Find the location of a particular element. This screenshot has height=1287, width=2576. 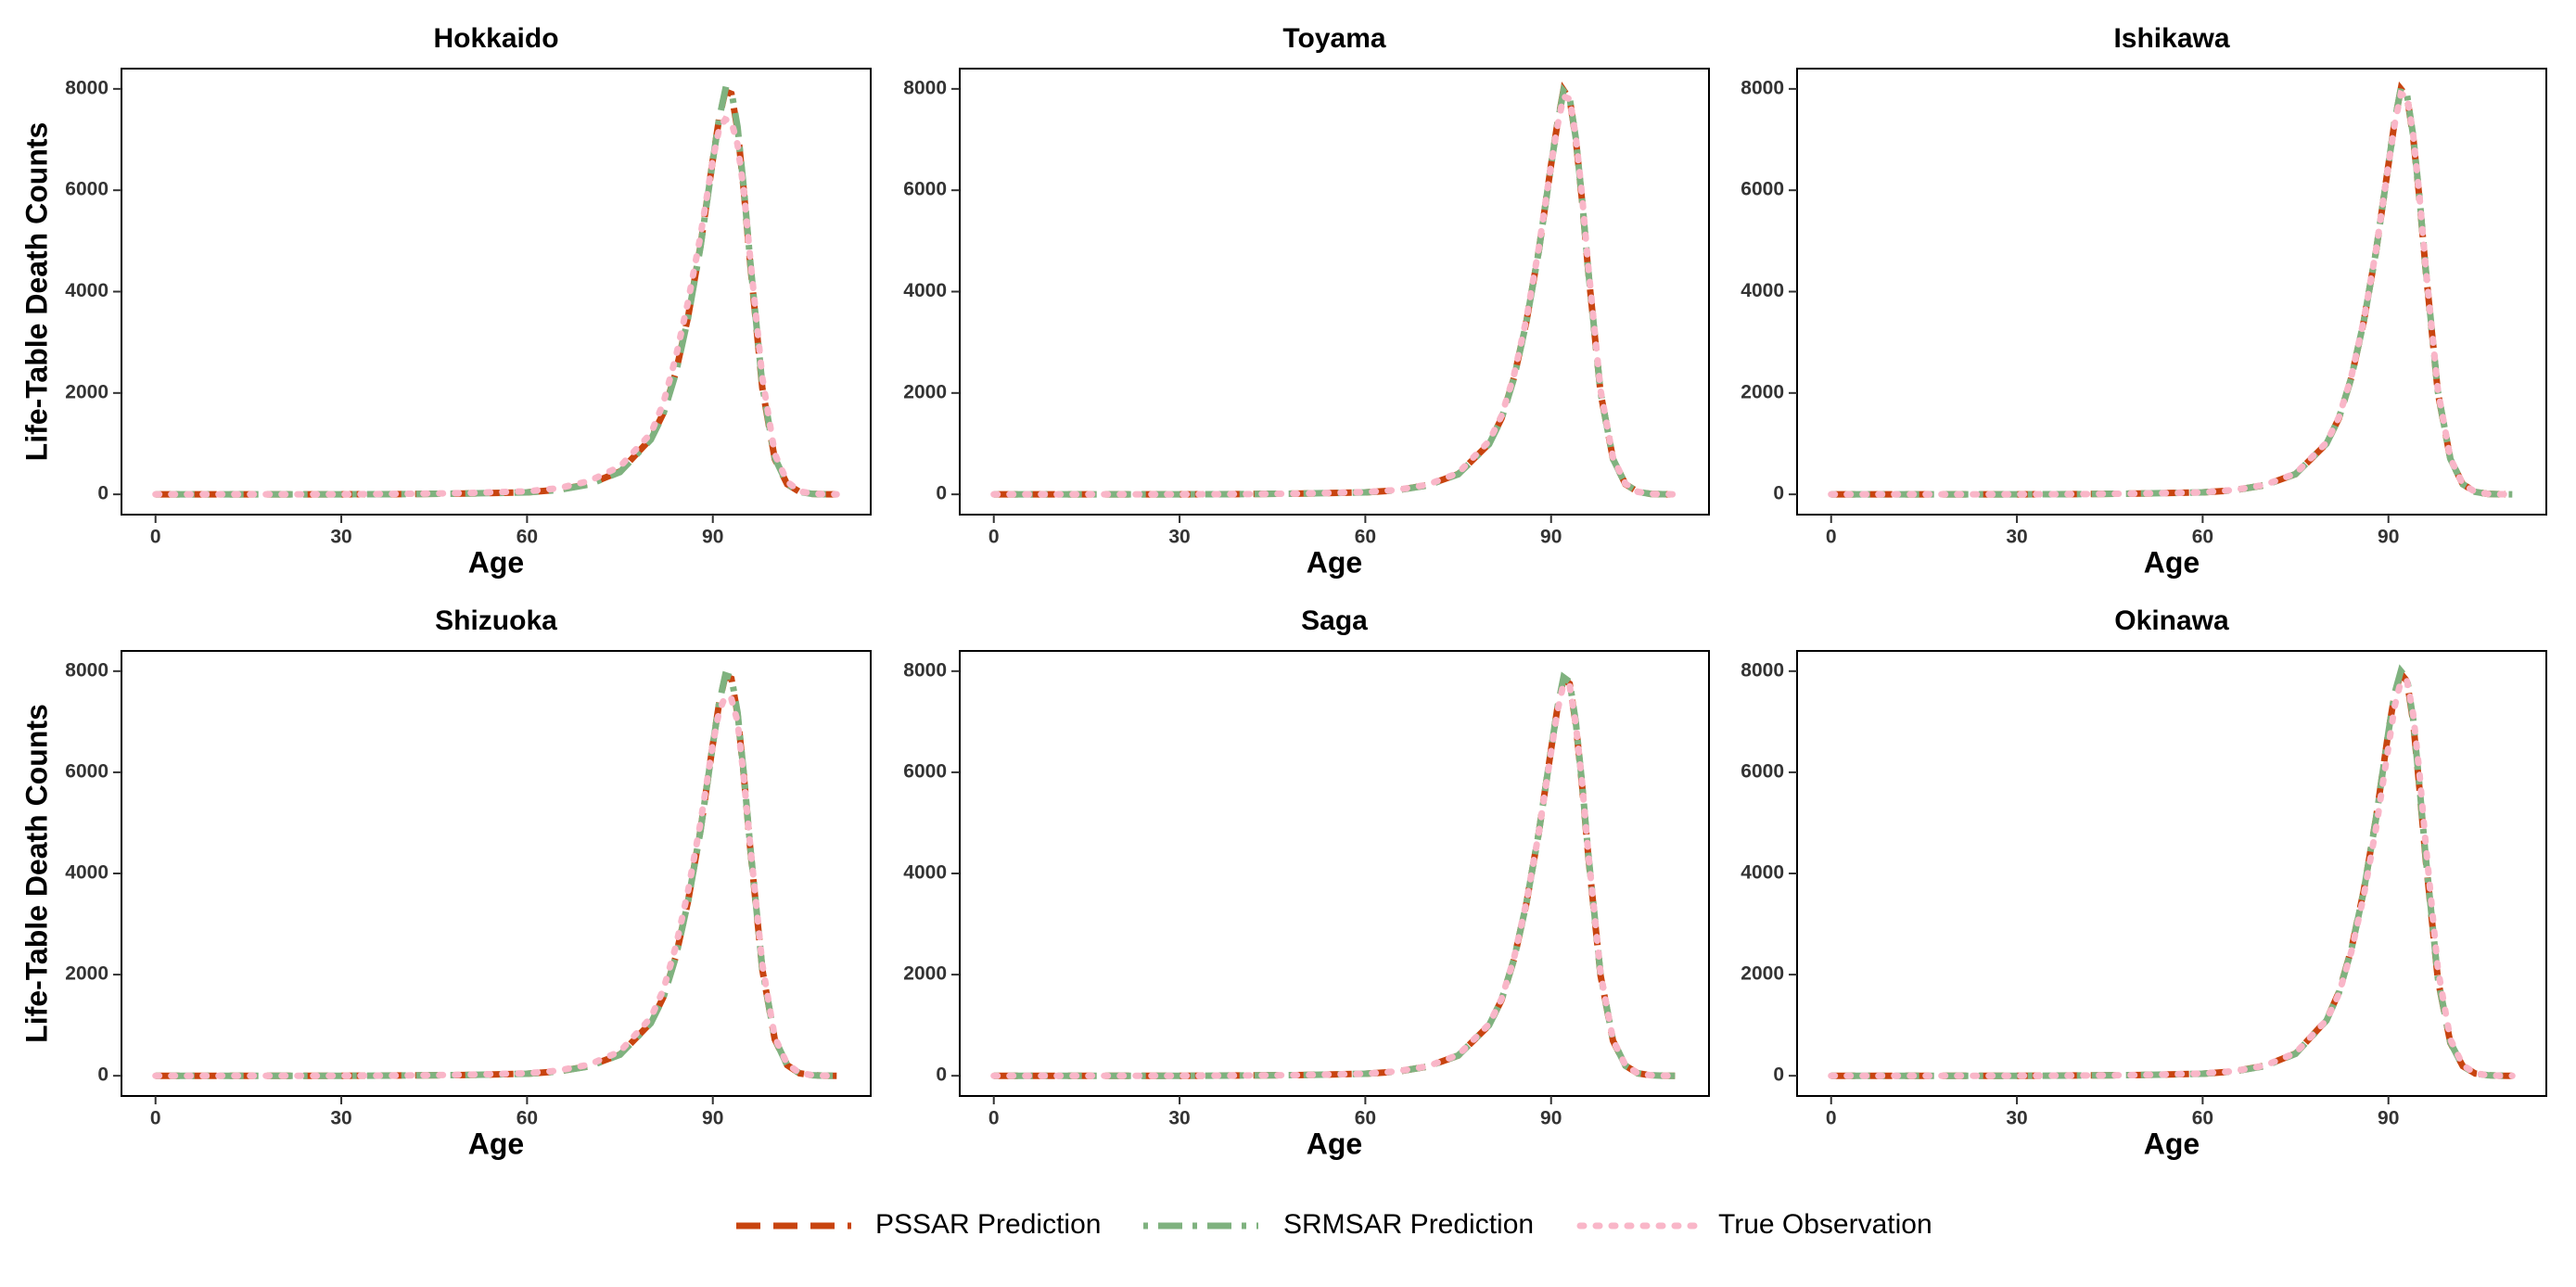

legend-label: True Observation is located at coordinates (1825, 1224).